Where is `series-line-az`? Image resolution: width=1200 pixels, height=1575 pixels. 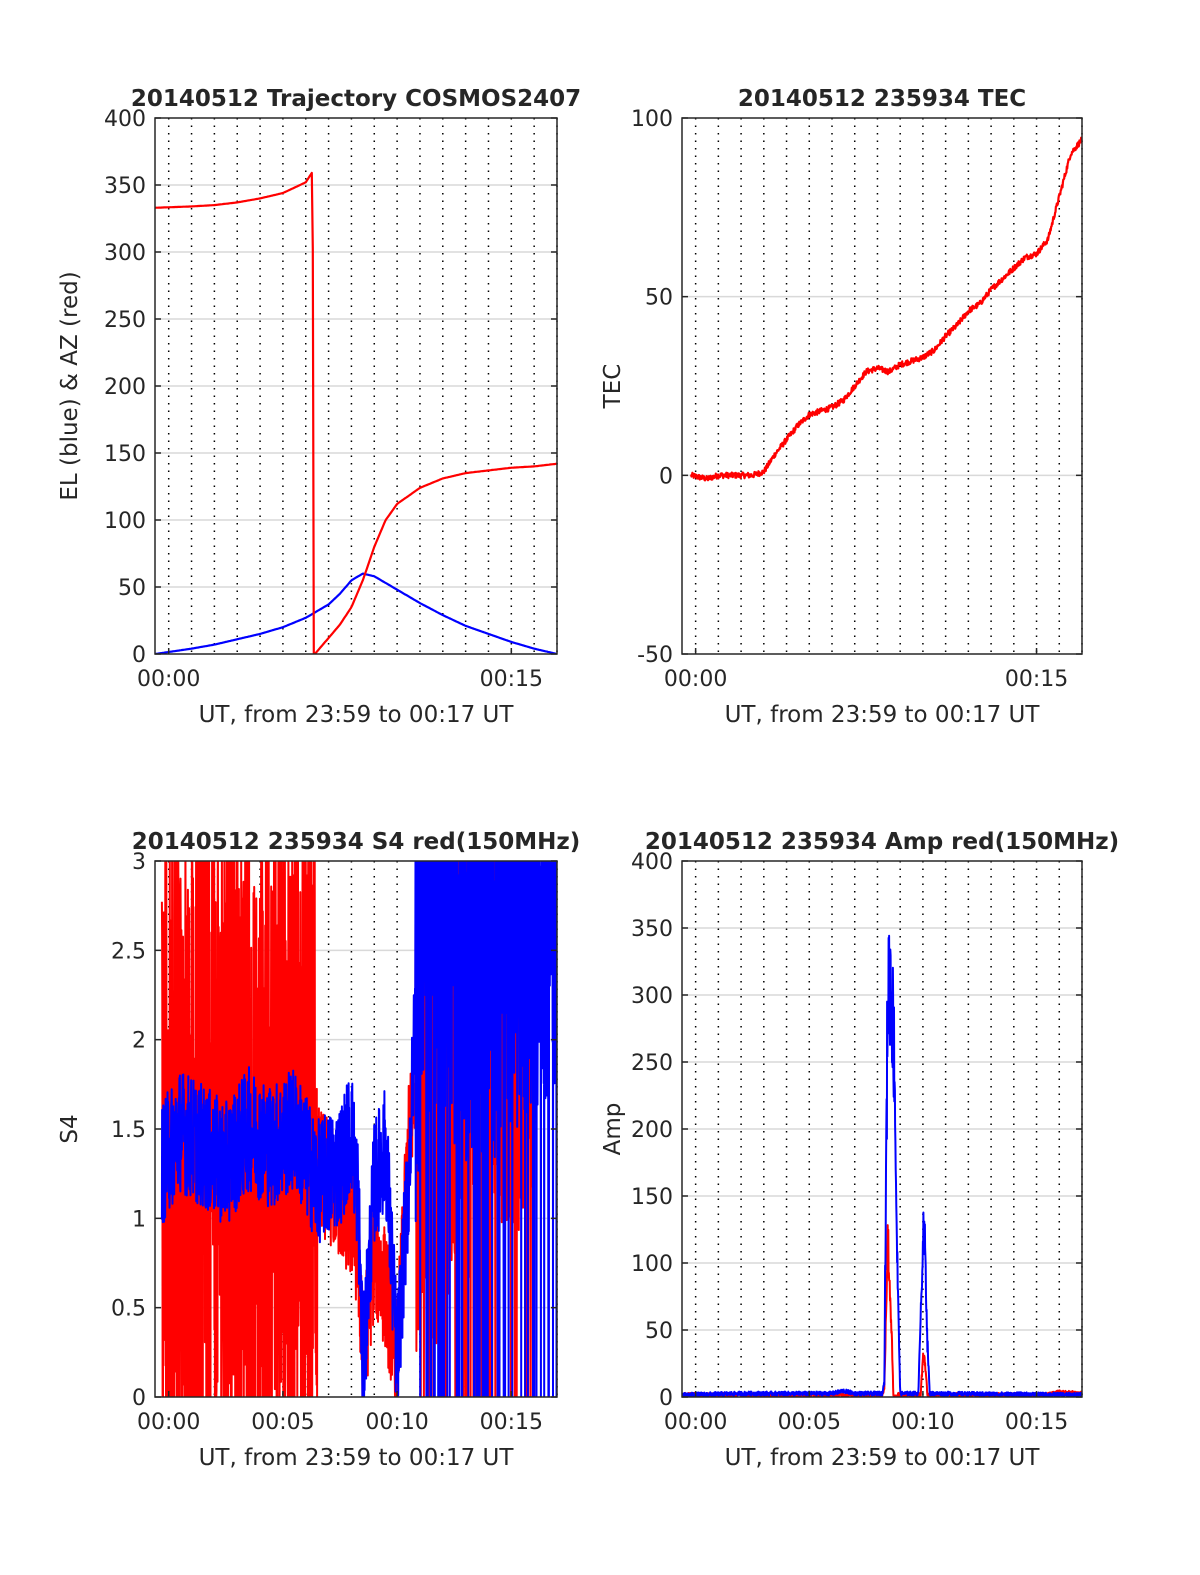 series-line-az is located at coordinates (356, 412).